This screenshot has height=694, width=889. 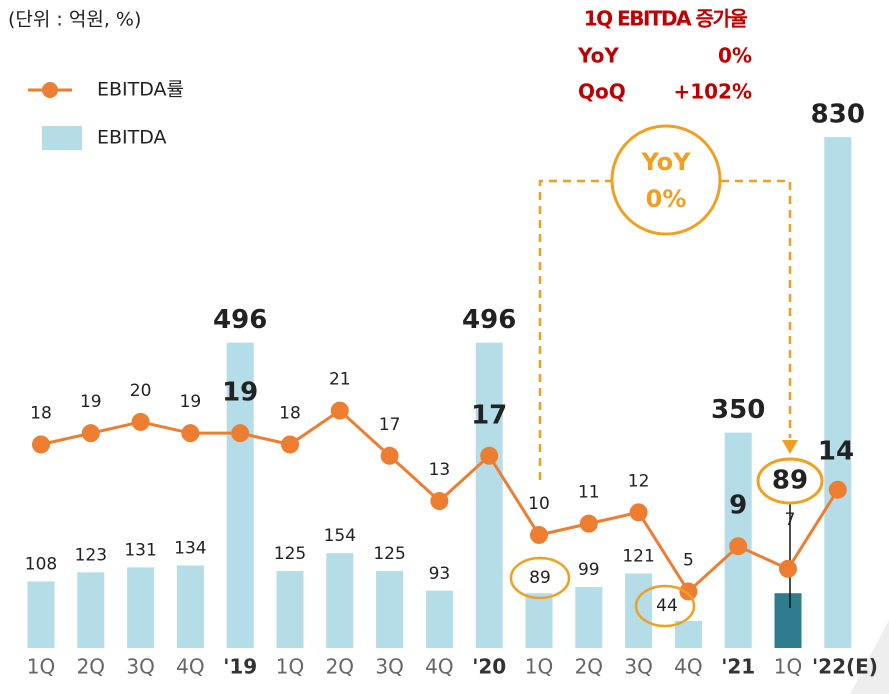 What do you see at coordinates (638, 557) in the screenshot?
I see `bar-value-label: 121` at bounding box center [638, 557].